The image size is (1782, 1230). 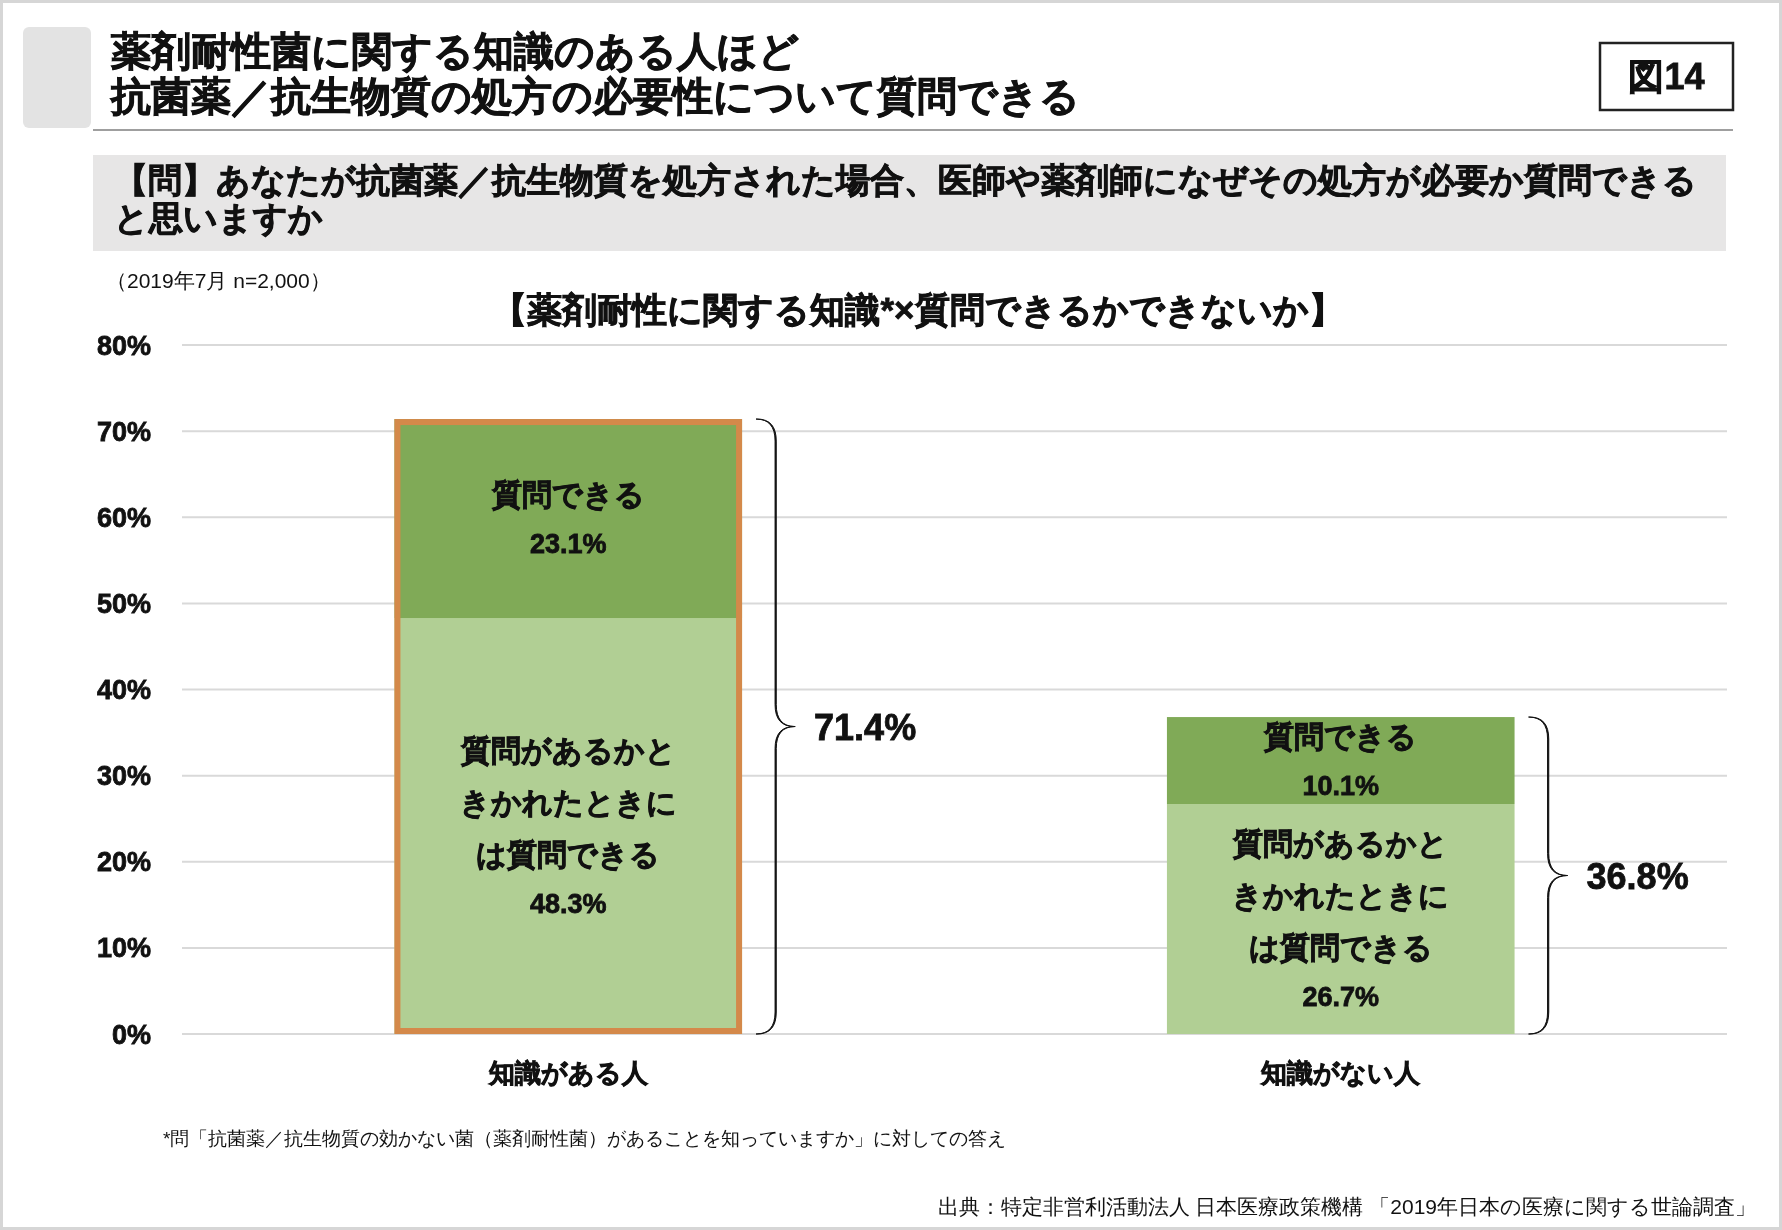 I want to click on tick-label-y: 40%, so click(x=123, y=690).